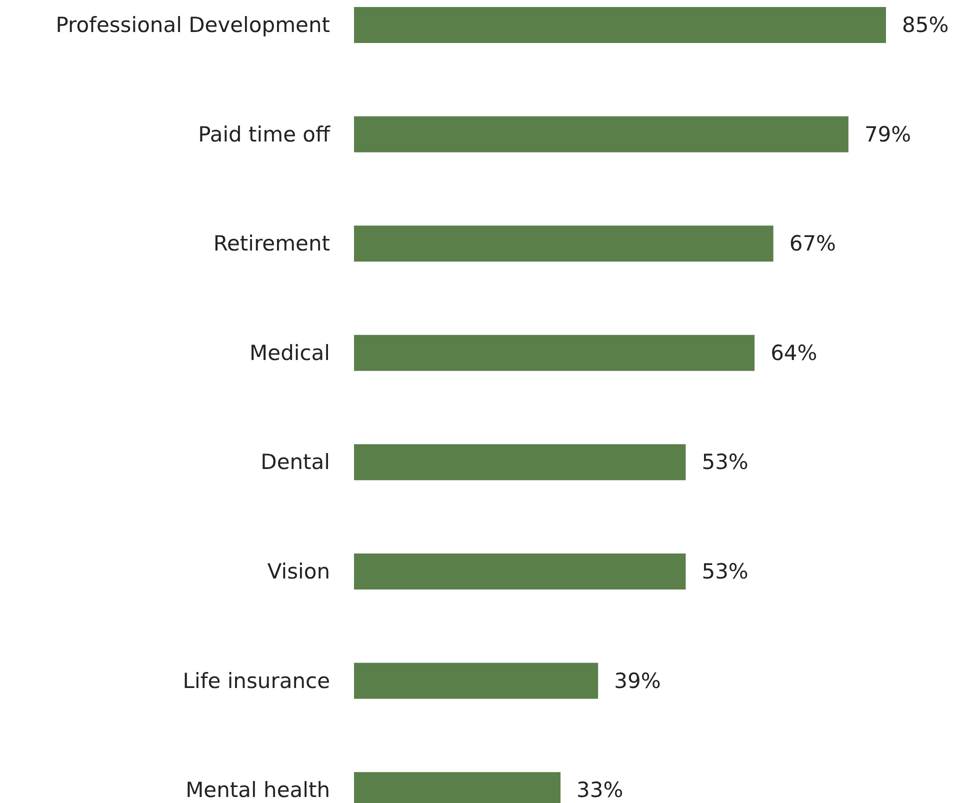 Image resolution: width=960 pixels, height=803 pixels. I want to click on data-label: 64%, so click(794, 352).